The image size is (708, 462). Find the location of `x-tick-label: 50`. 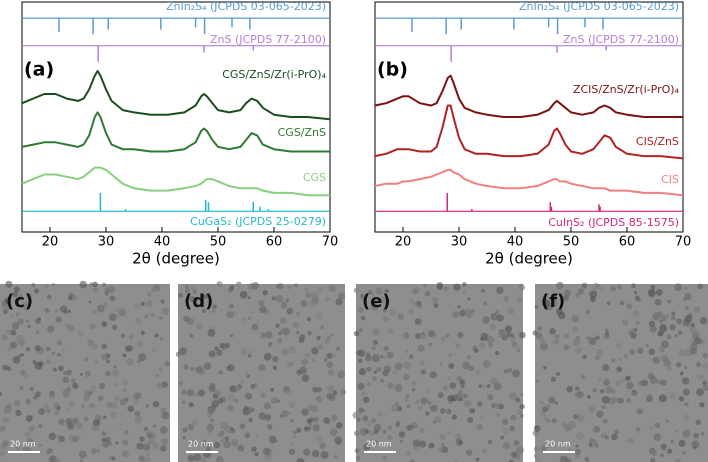

x-tick-label: 50 is located at coordinates (571, 242).